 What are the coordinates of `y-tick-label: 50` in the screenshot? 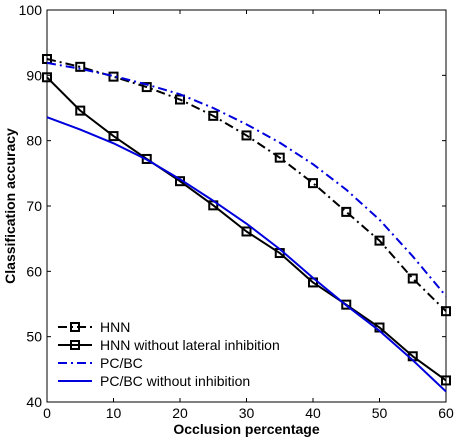 It's located at (34, 337).